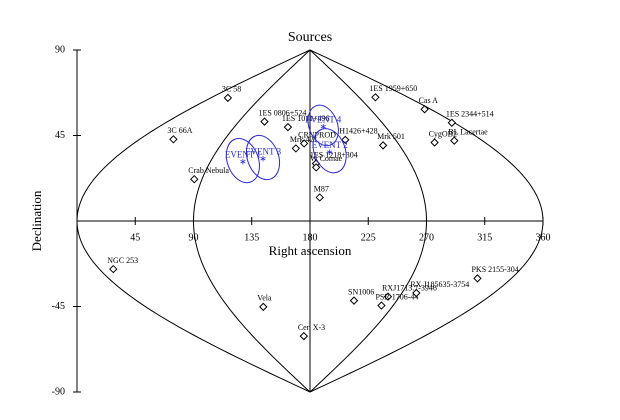  Describe the element at coordinates (135, 237) in the screenshot. I see `x-tick-label: 45` at that location.